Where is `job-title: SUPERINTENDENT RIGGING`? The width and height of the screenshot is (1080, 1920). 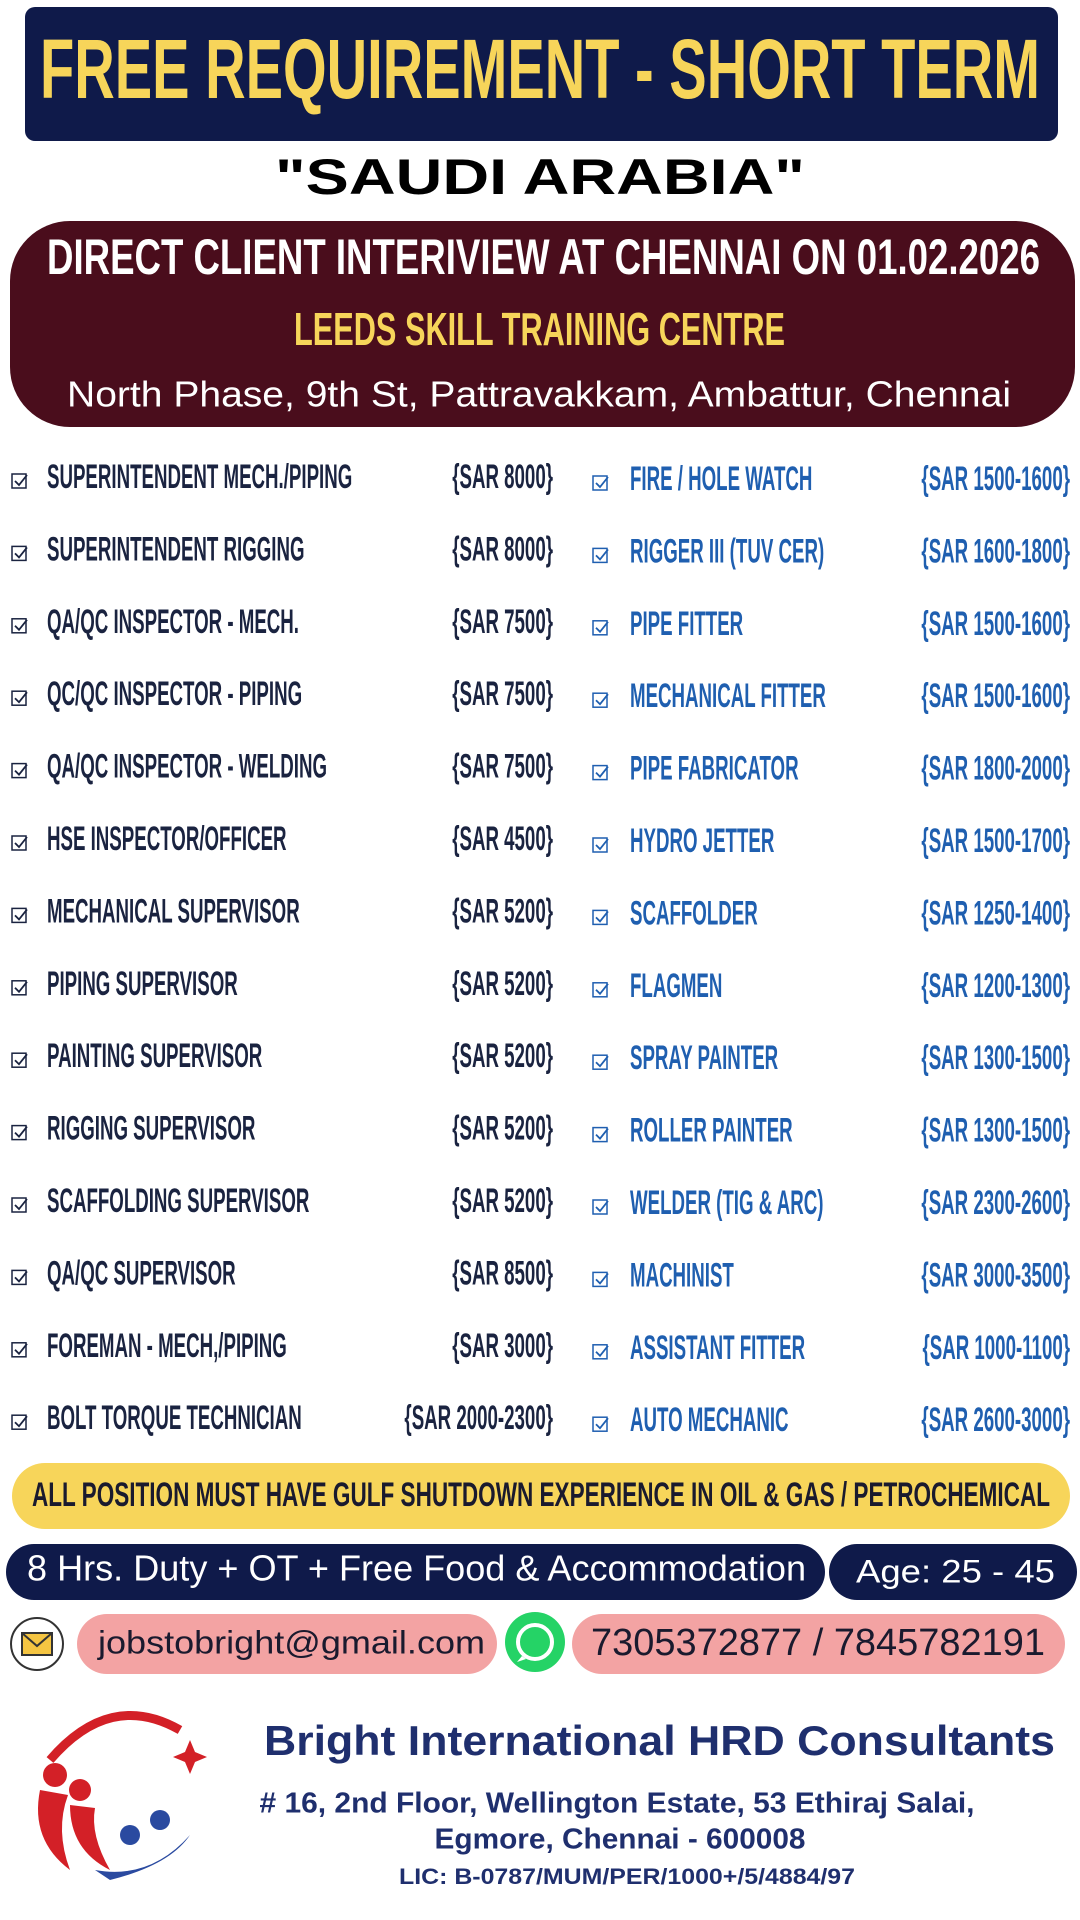
job-title: SUPERINTENDENT RIGGING is located at coordinates (176, 548).